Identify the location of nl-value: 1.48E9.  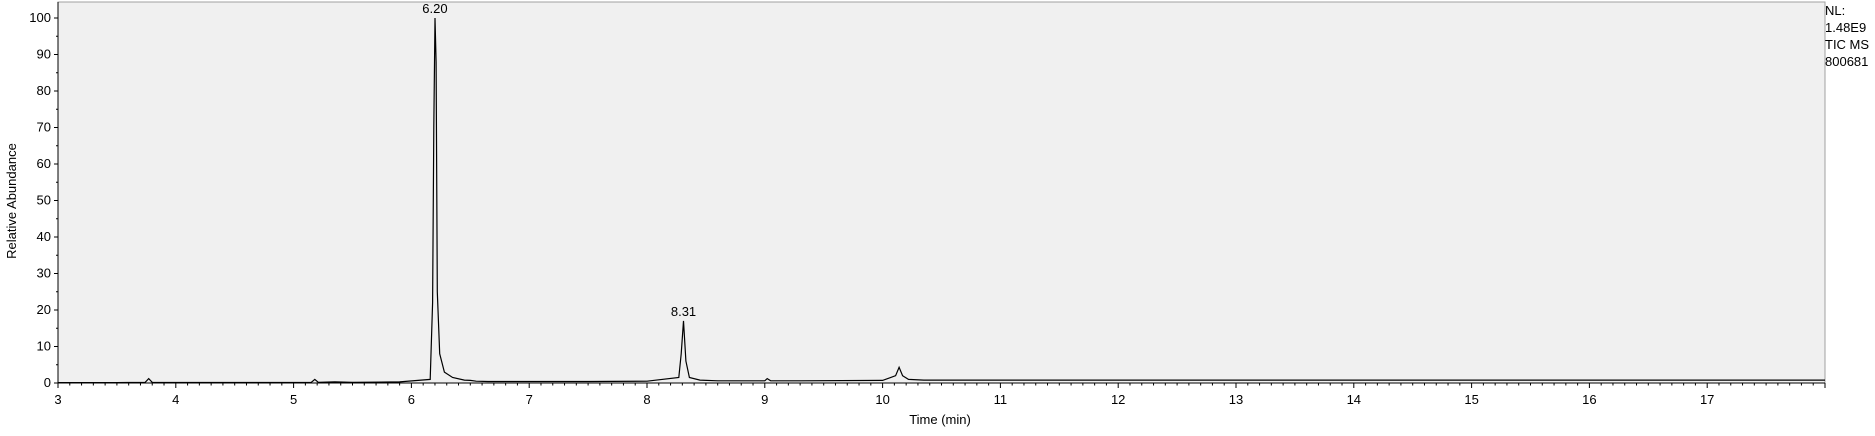
(1846, 27).